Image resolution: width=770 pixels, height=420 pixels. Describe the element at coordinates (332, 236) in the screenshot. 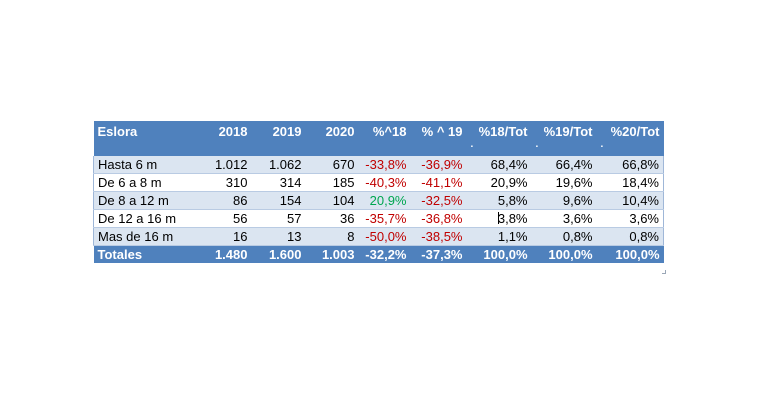

I see `cell-2020: 8` at that location.